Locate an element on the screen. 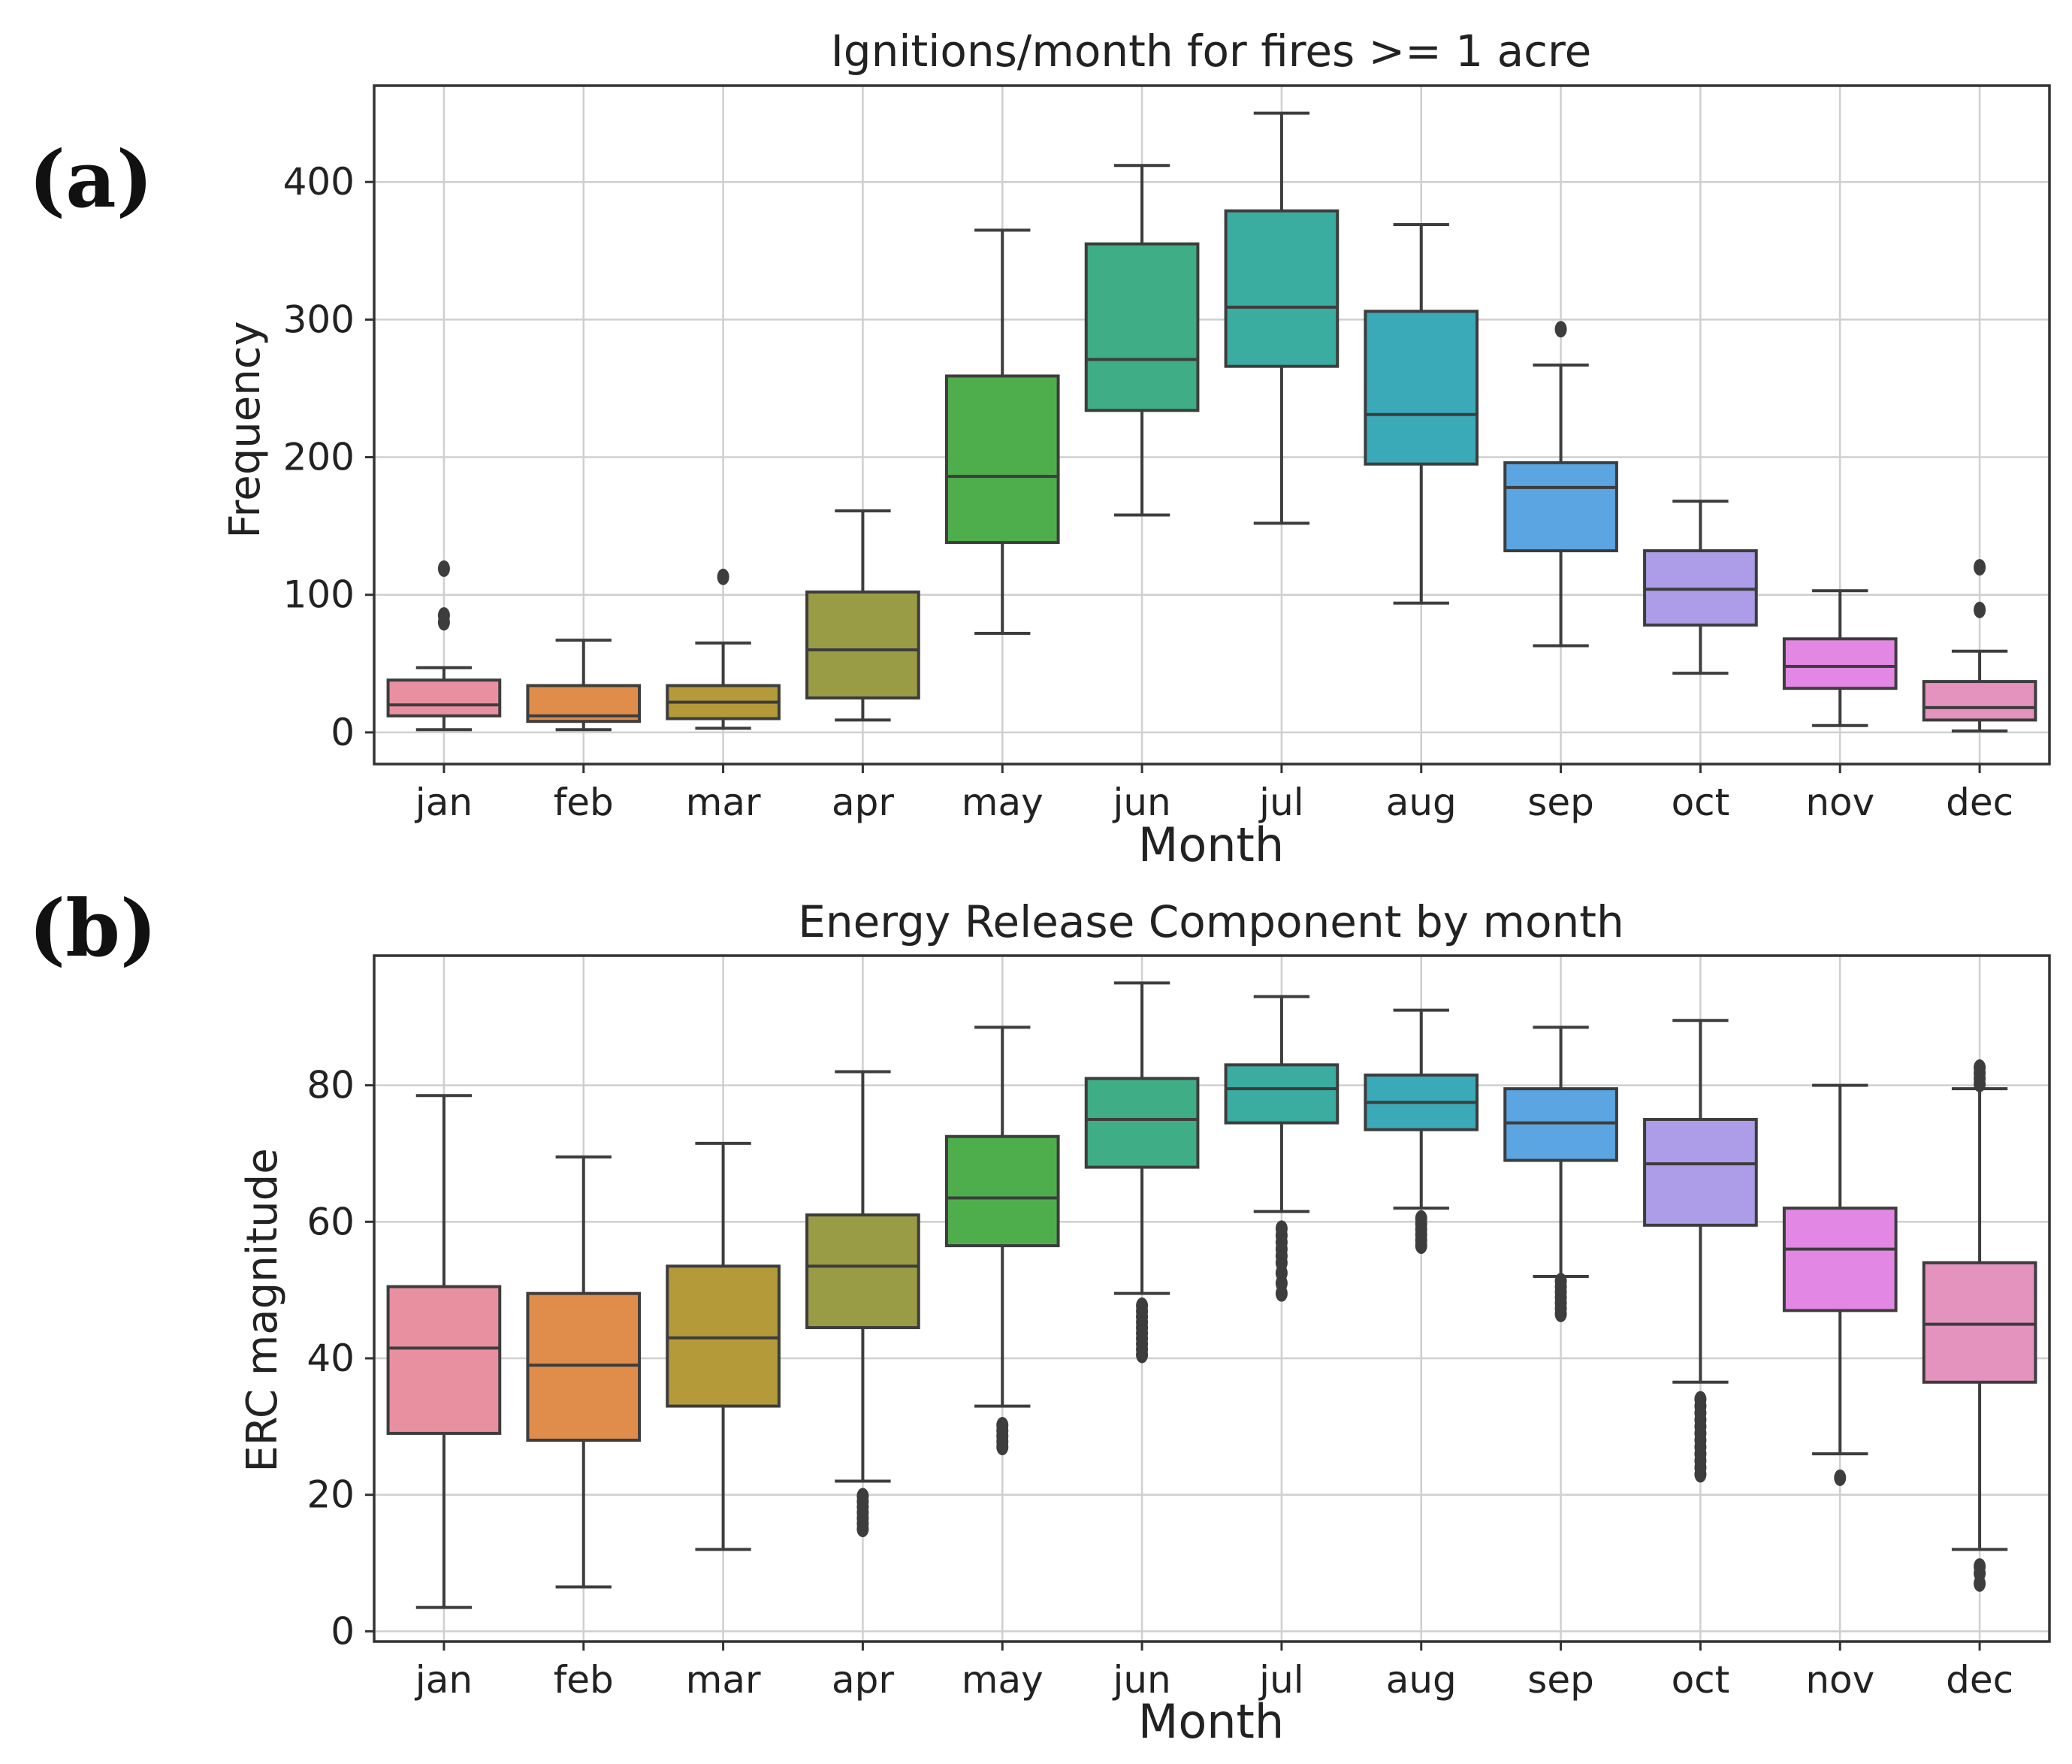 This screenshot has height=1764, width=2072. y-tick-label: 400 is located at coordinates (319, 182).